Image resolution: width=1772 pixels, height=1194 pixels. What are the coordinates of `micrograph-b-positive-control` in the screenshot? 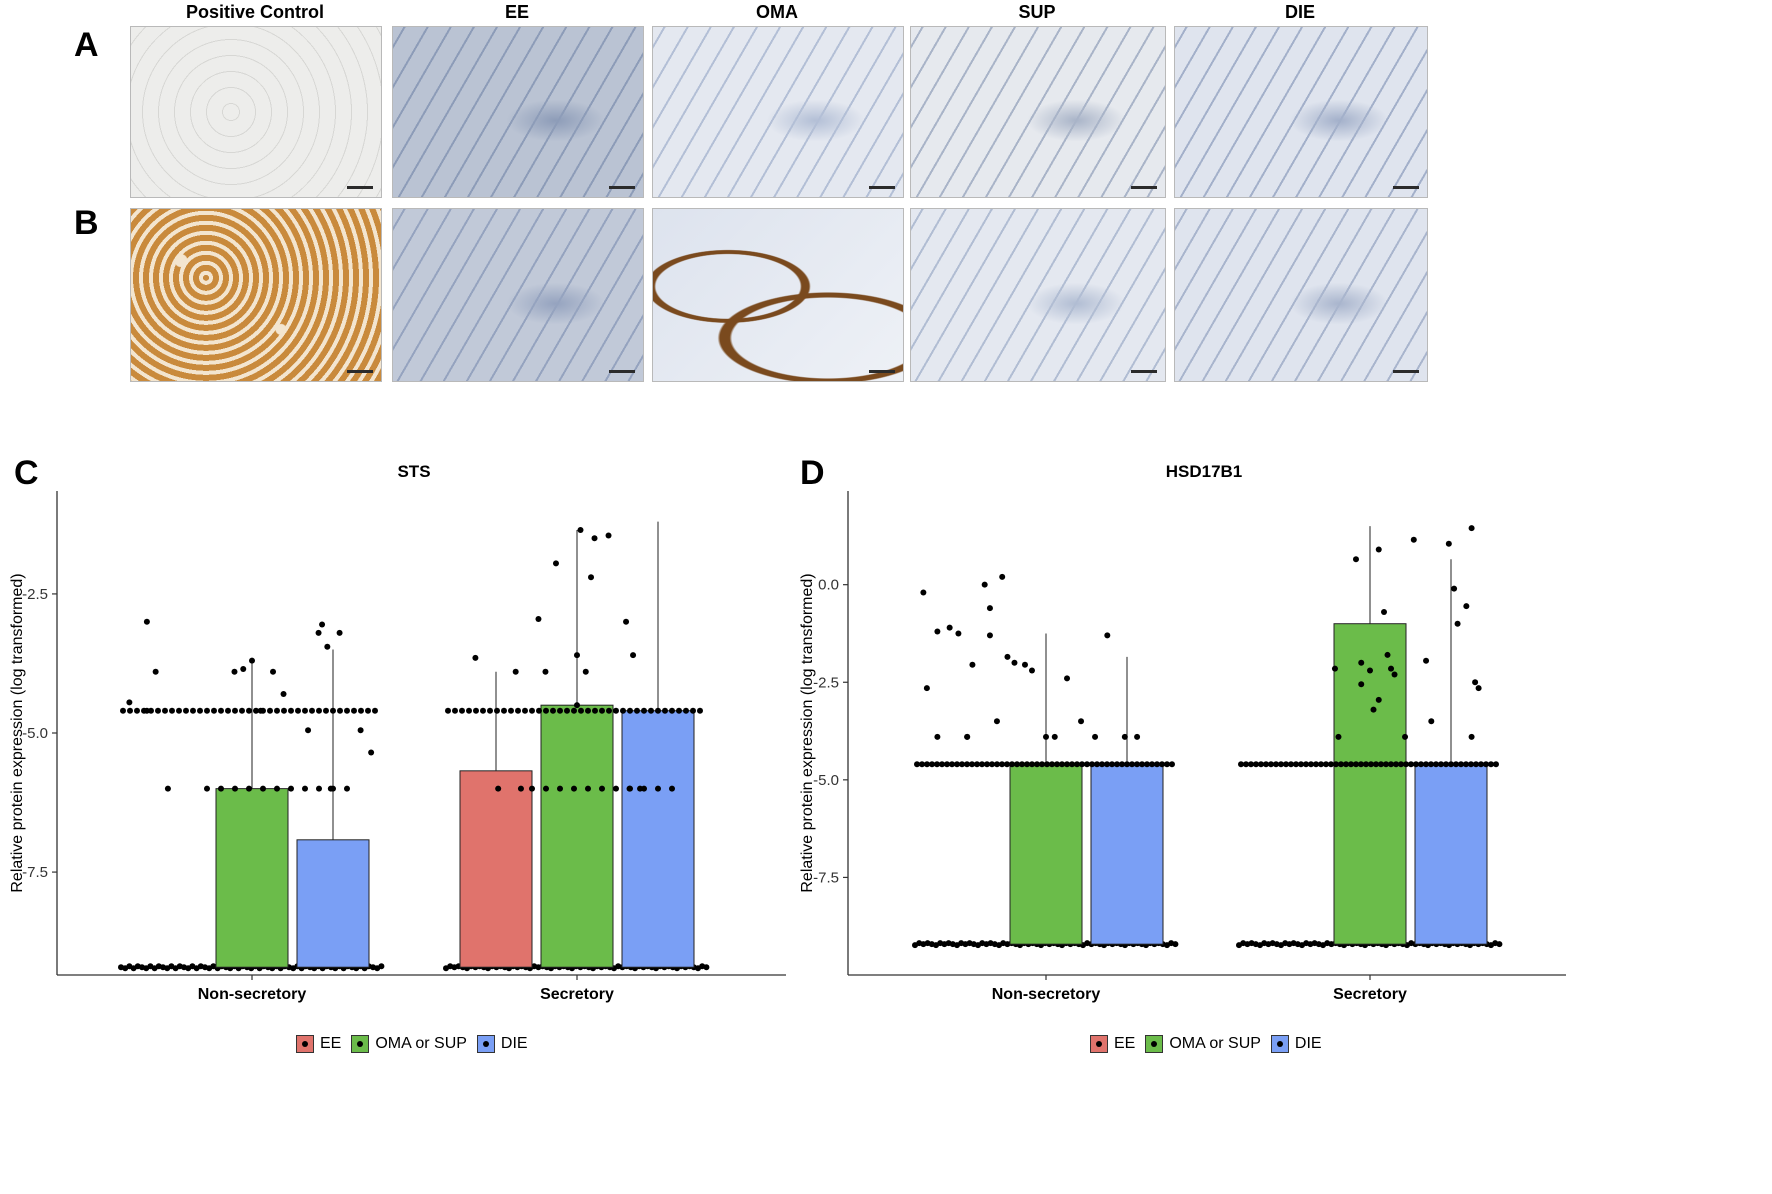 It's located at (256, 295).